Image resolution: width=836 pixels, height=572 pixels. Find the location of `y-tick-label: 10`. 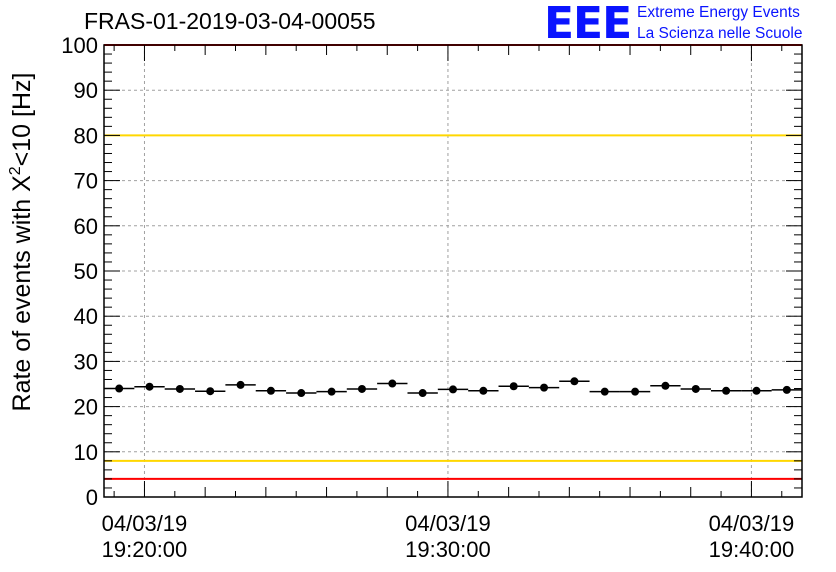

y-tick-label: 10 is located at coordinates (86, 452).